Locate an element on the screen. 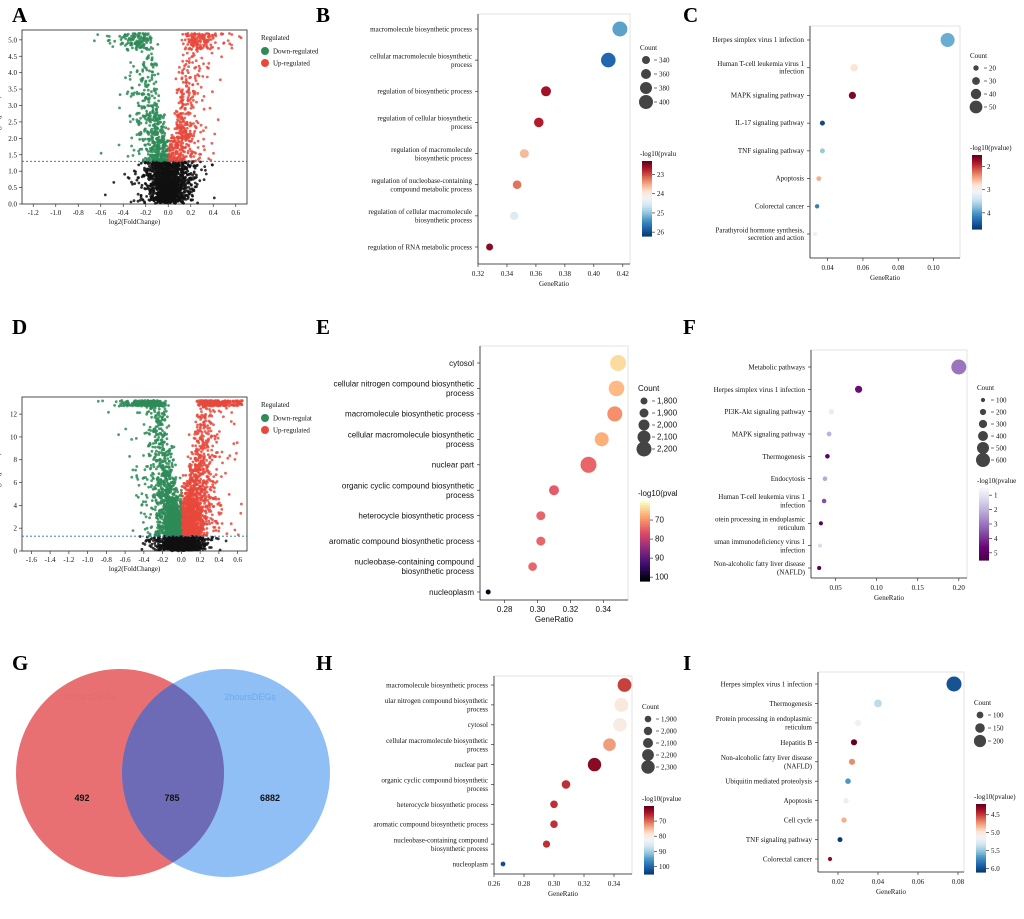 Image resolution: width=1024 pixels, height=919 pixels. y-tick-label: 1.0 is located at coordinates (12, 172).